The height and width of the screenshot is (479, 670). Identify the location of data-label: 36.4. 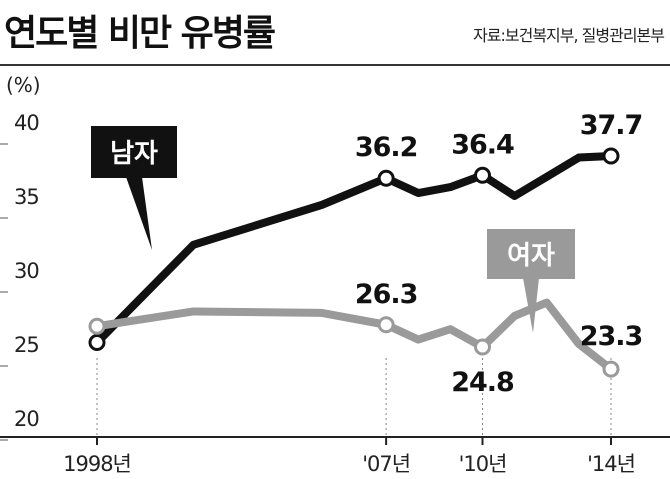
(482, 144).